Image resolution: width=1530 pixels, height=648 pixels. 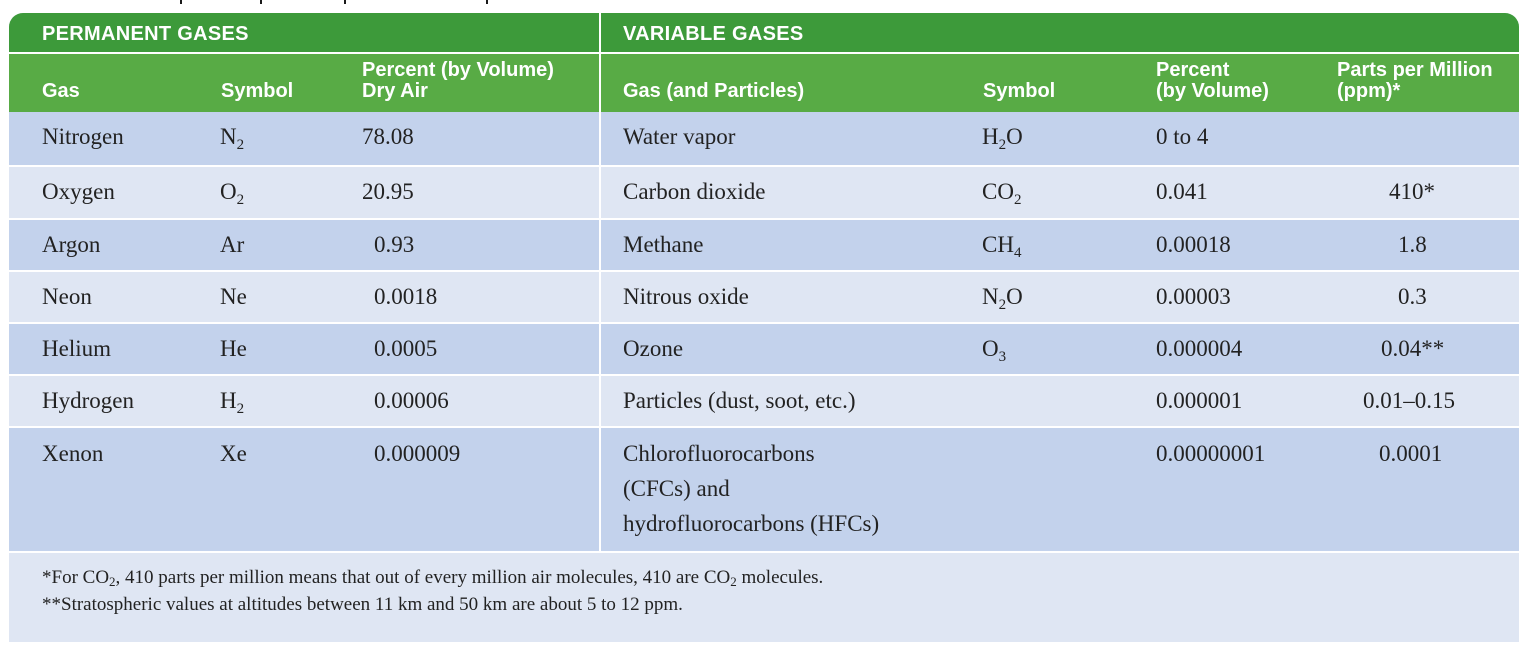 I want to click on cell-ppm: 0.01–0.15, so click(x=1409, y=400).